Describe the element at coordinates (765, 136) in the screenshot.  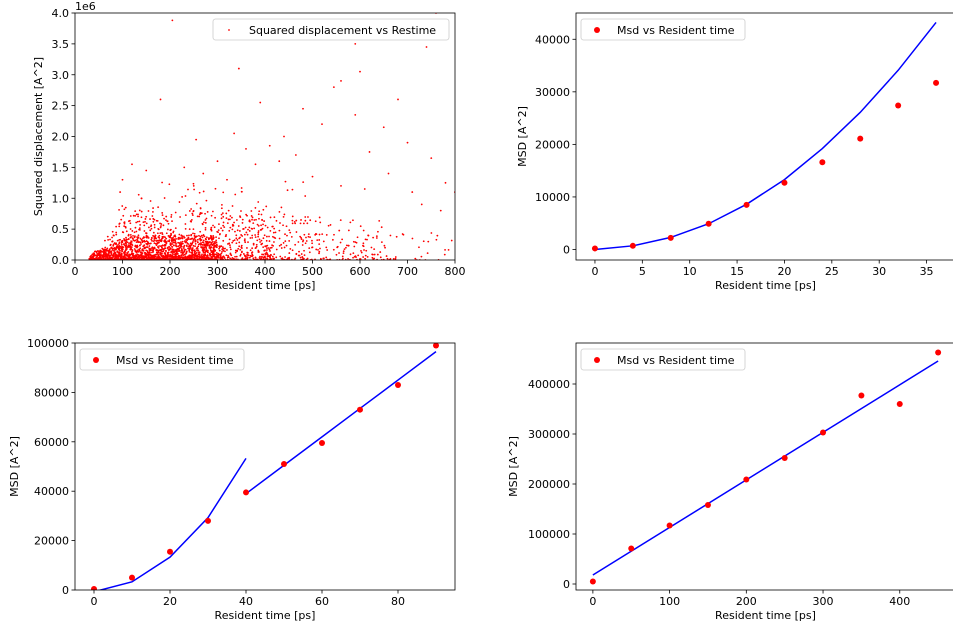
I see `fit-line` at that location.